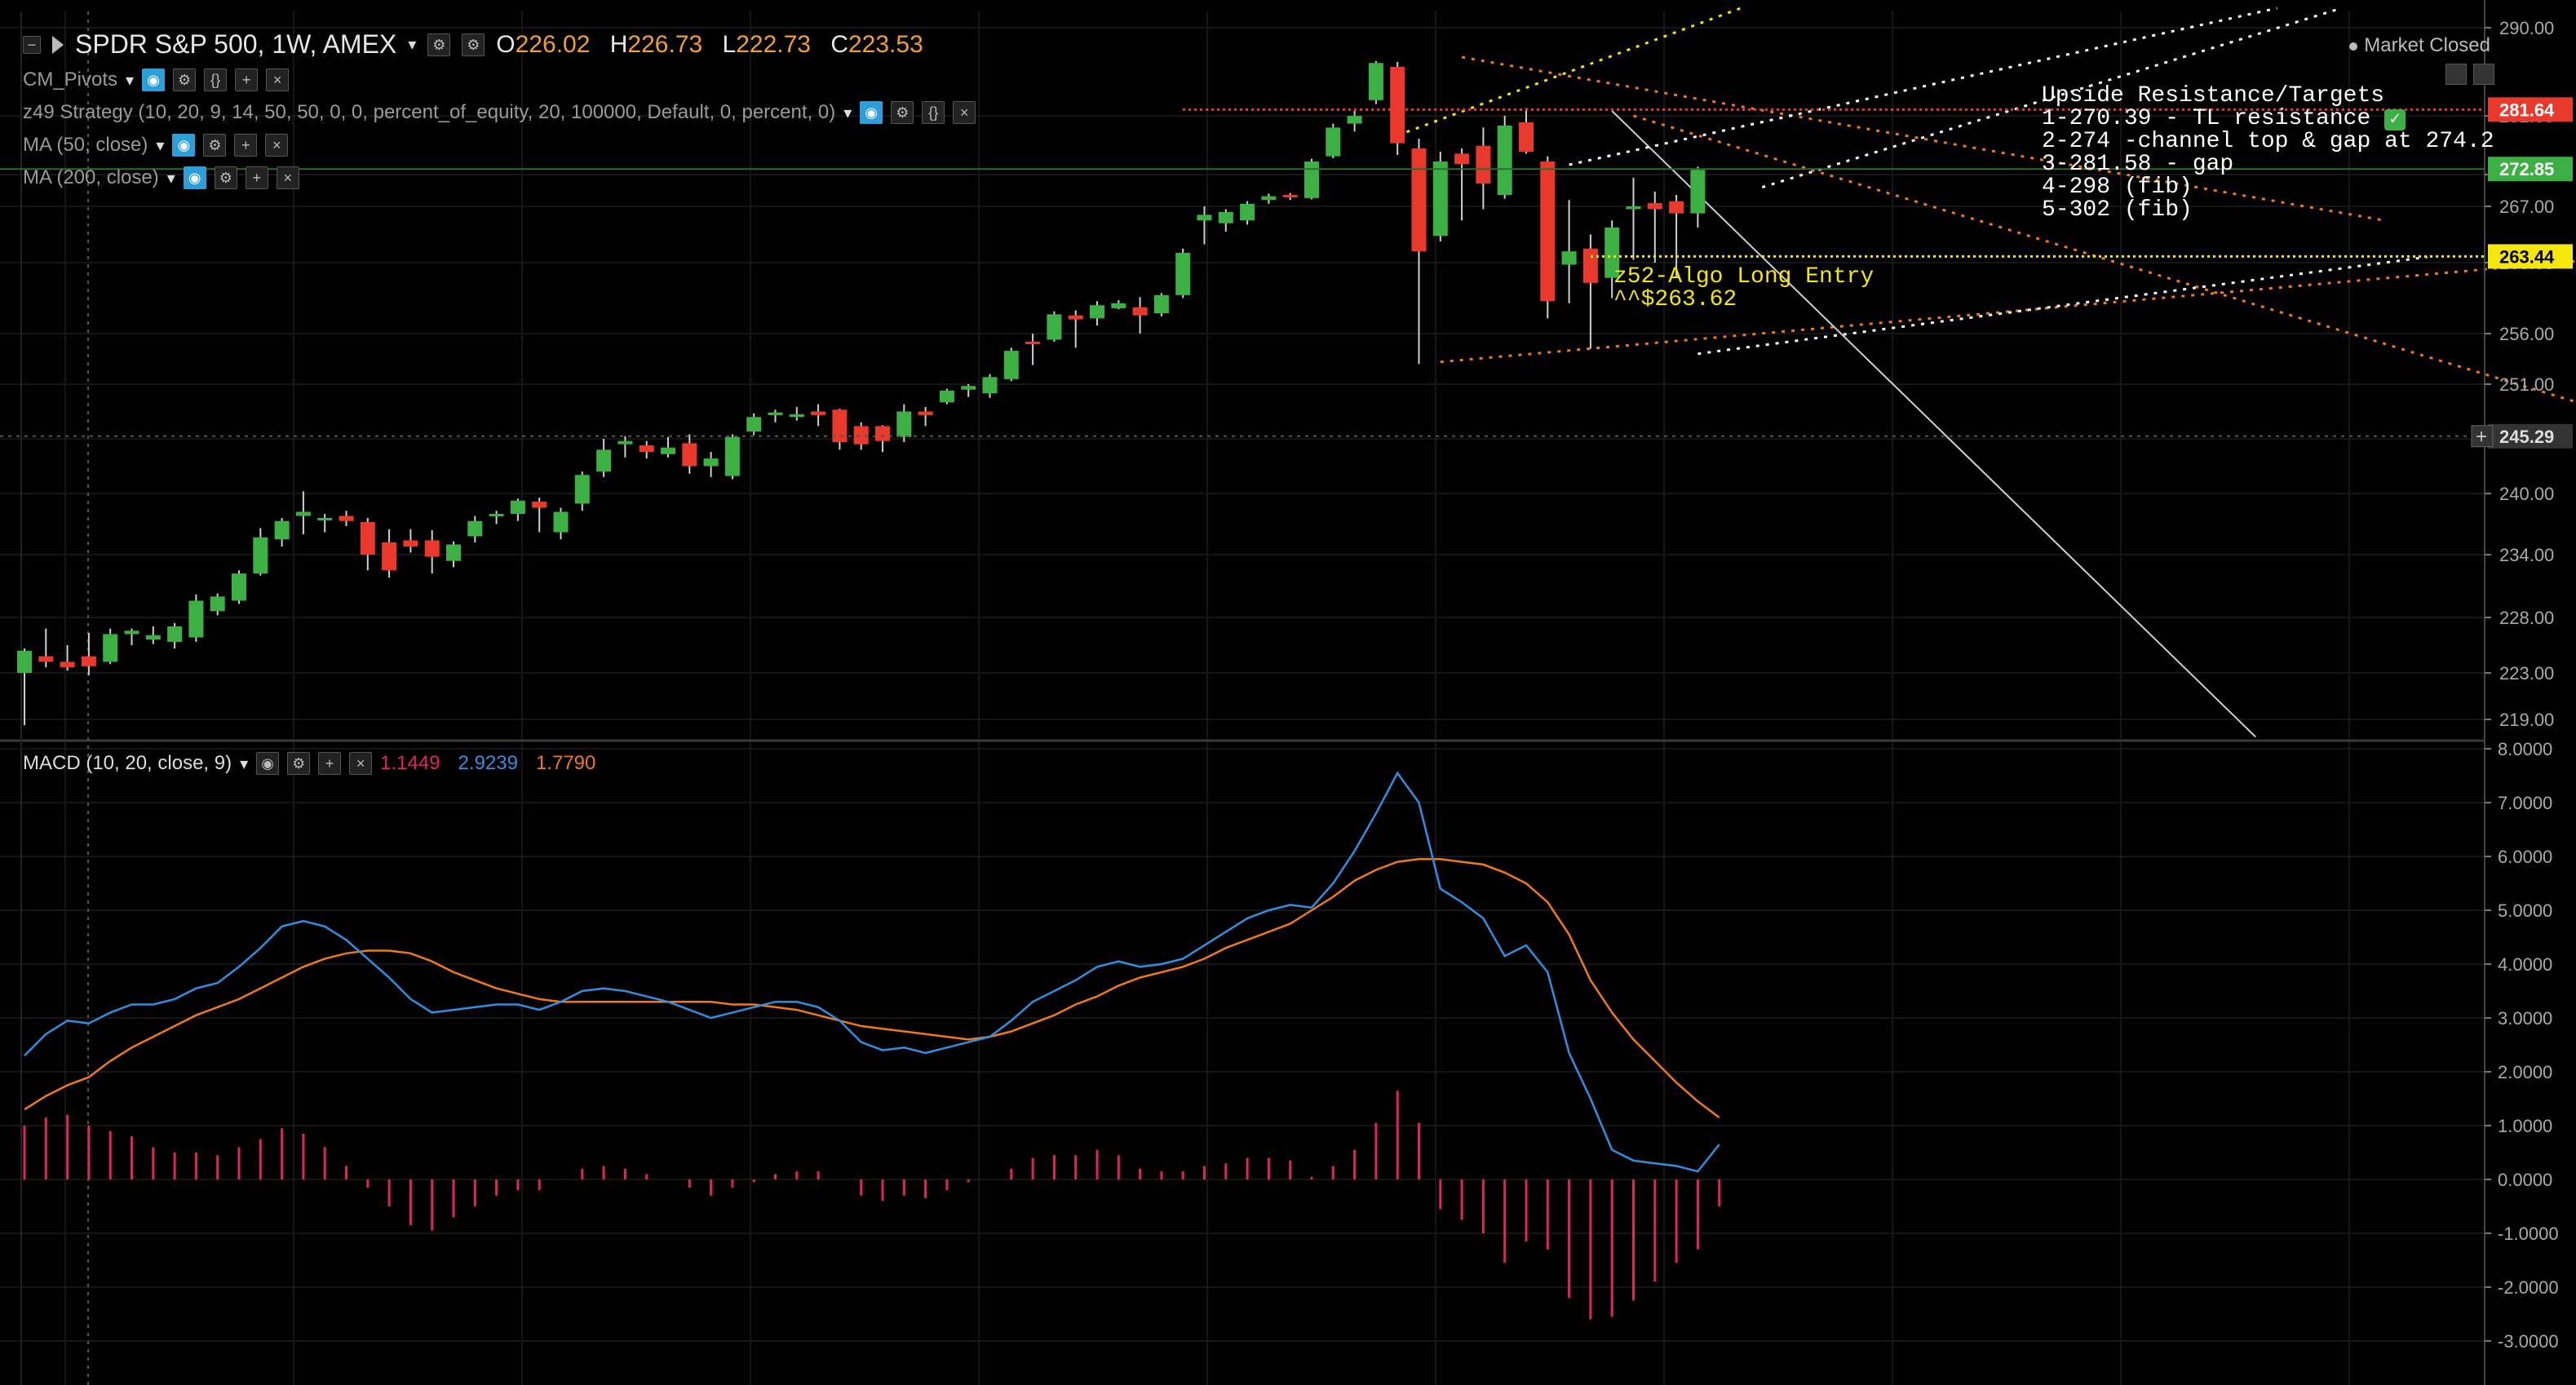  What do you see at coordinates (872, 989) in the screenshot?
I see `macd-signal-line` at bounding box center [872, 989].